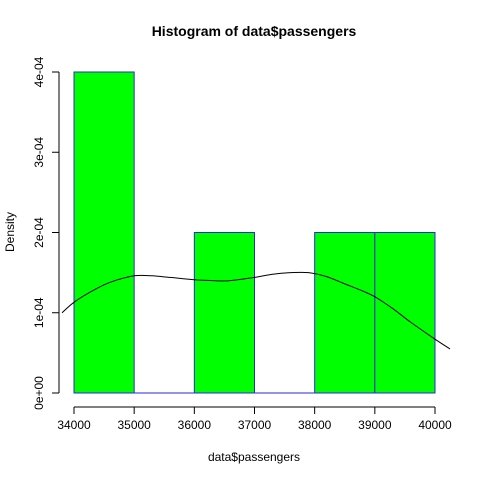 The height and width of the screenshot is (480, 480). I want to click on y-tick-label: 0e+00, so click(39, 393).